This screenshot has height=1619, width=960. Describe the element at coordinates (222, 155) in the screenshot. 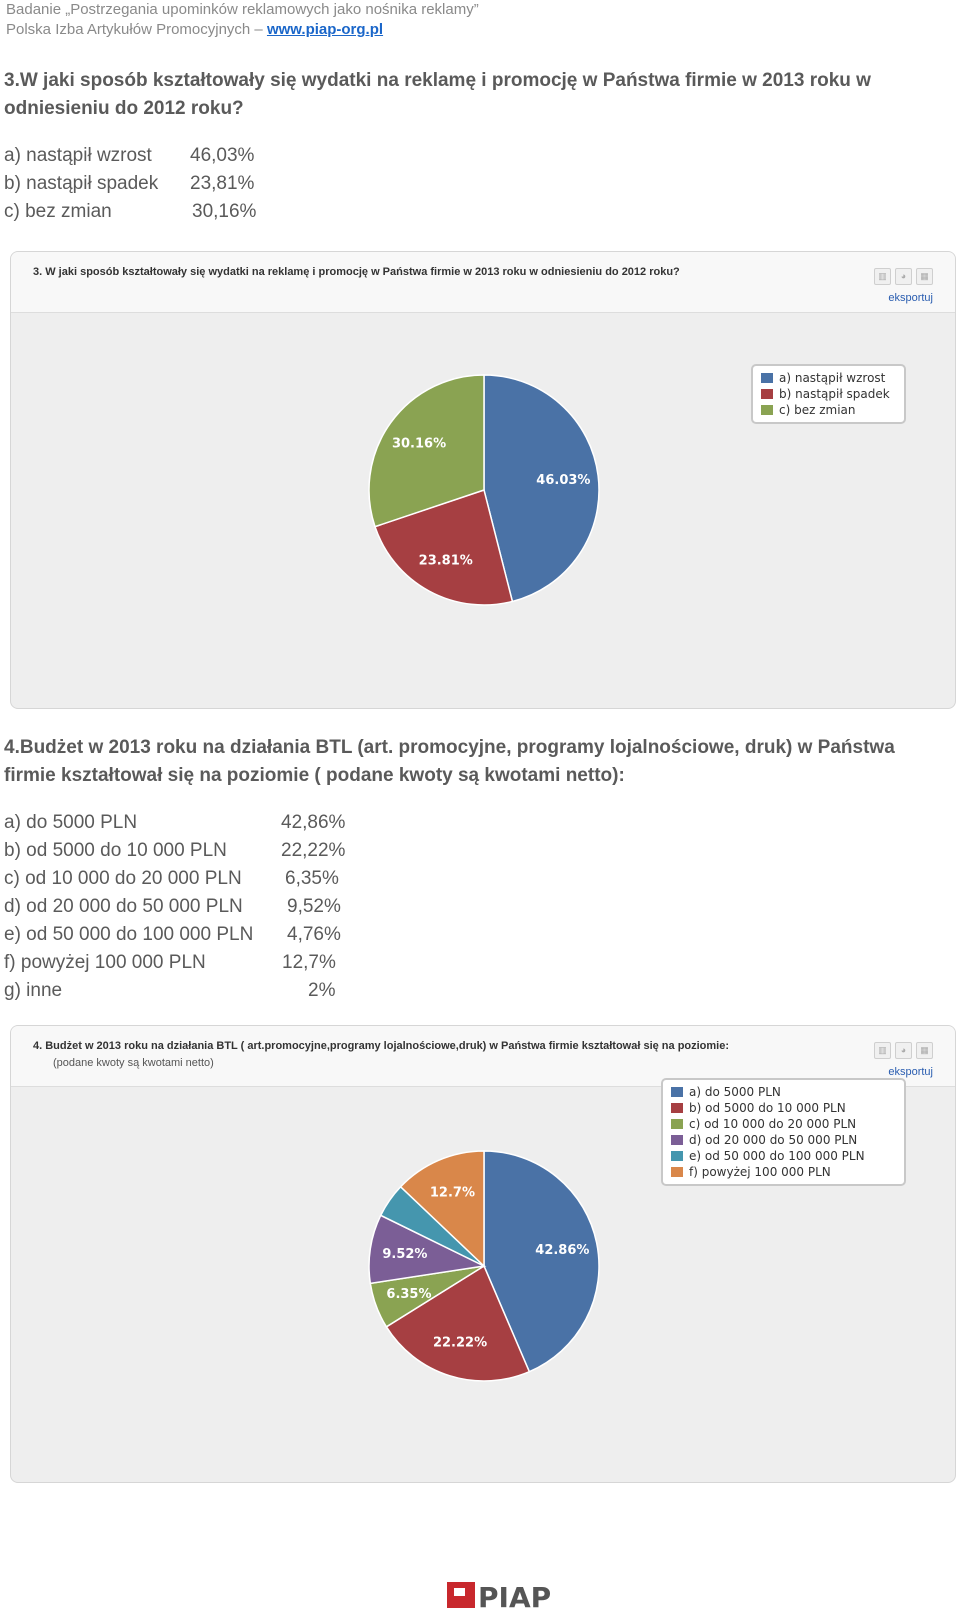

I see `q3-answer-pct: 46,03%` at that location.